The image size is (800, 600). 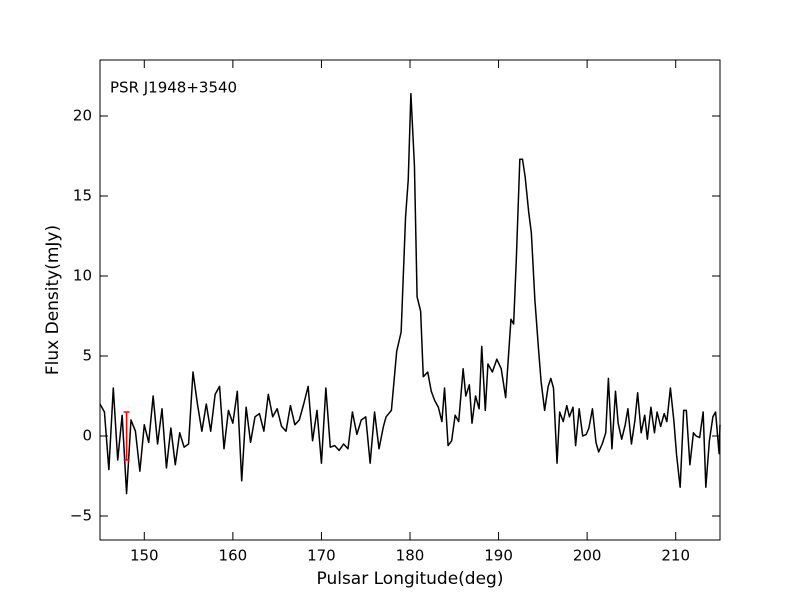 I want to click on x-tick-label: 190, so click(x=498, y=556).